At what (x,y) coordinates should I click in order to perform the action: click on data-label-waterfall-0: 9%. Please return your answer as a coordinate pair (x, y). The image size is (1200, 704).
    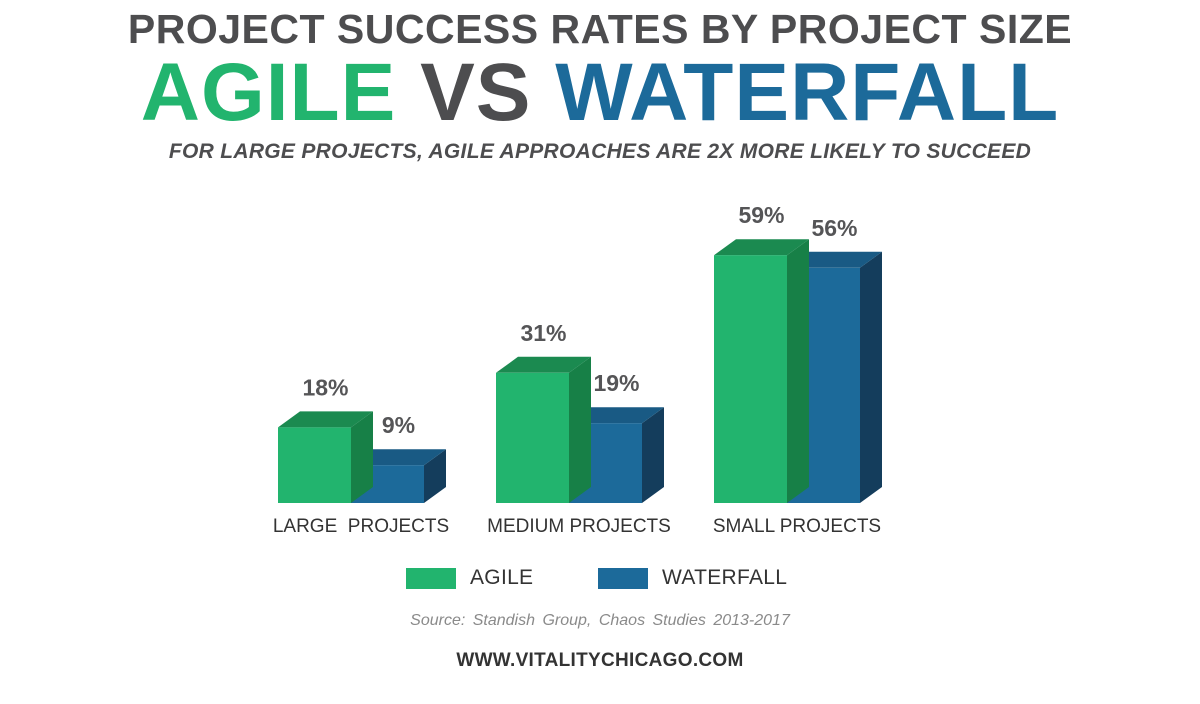
    Looking at the image, I should click on (398, 425).